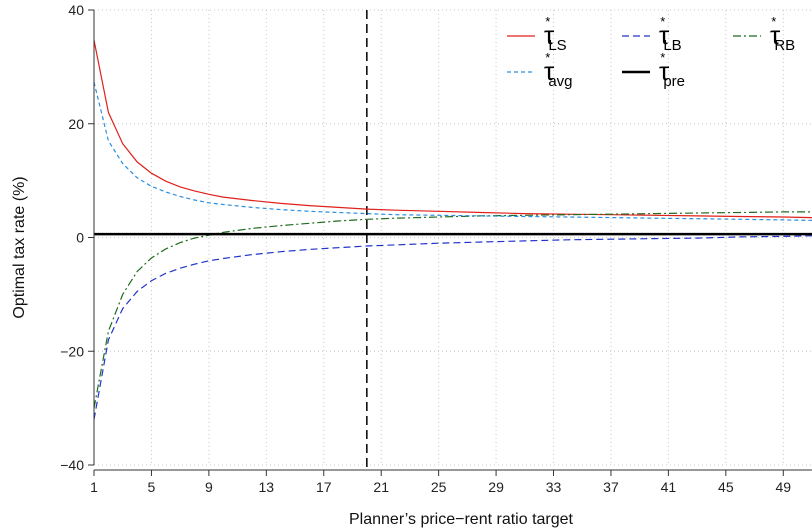  What do you see at coordinates (461, 519) in the screenshot?
I see `x-axis-label: Planner’s price−rent ratio target` at bounding box center [461, 519].